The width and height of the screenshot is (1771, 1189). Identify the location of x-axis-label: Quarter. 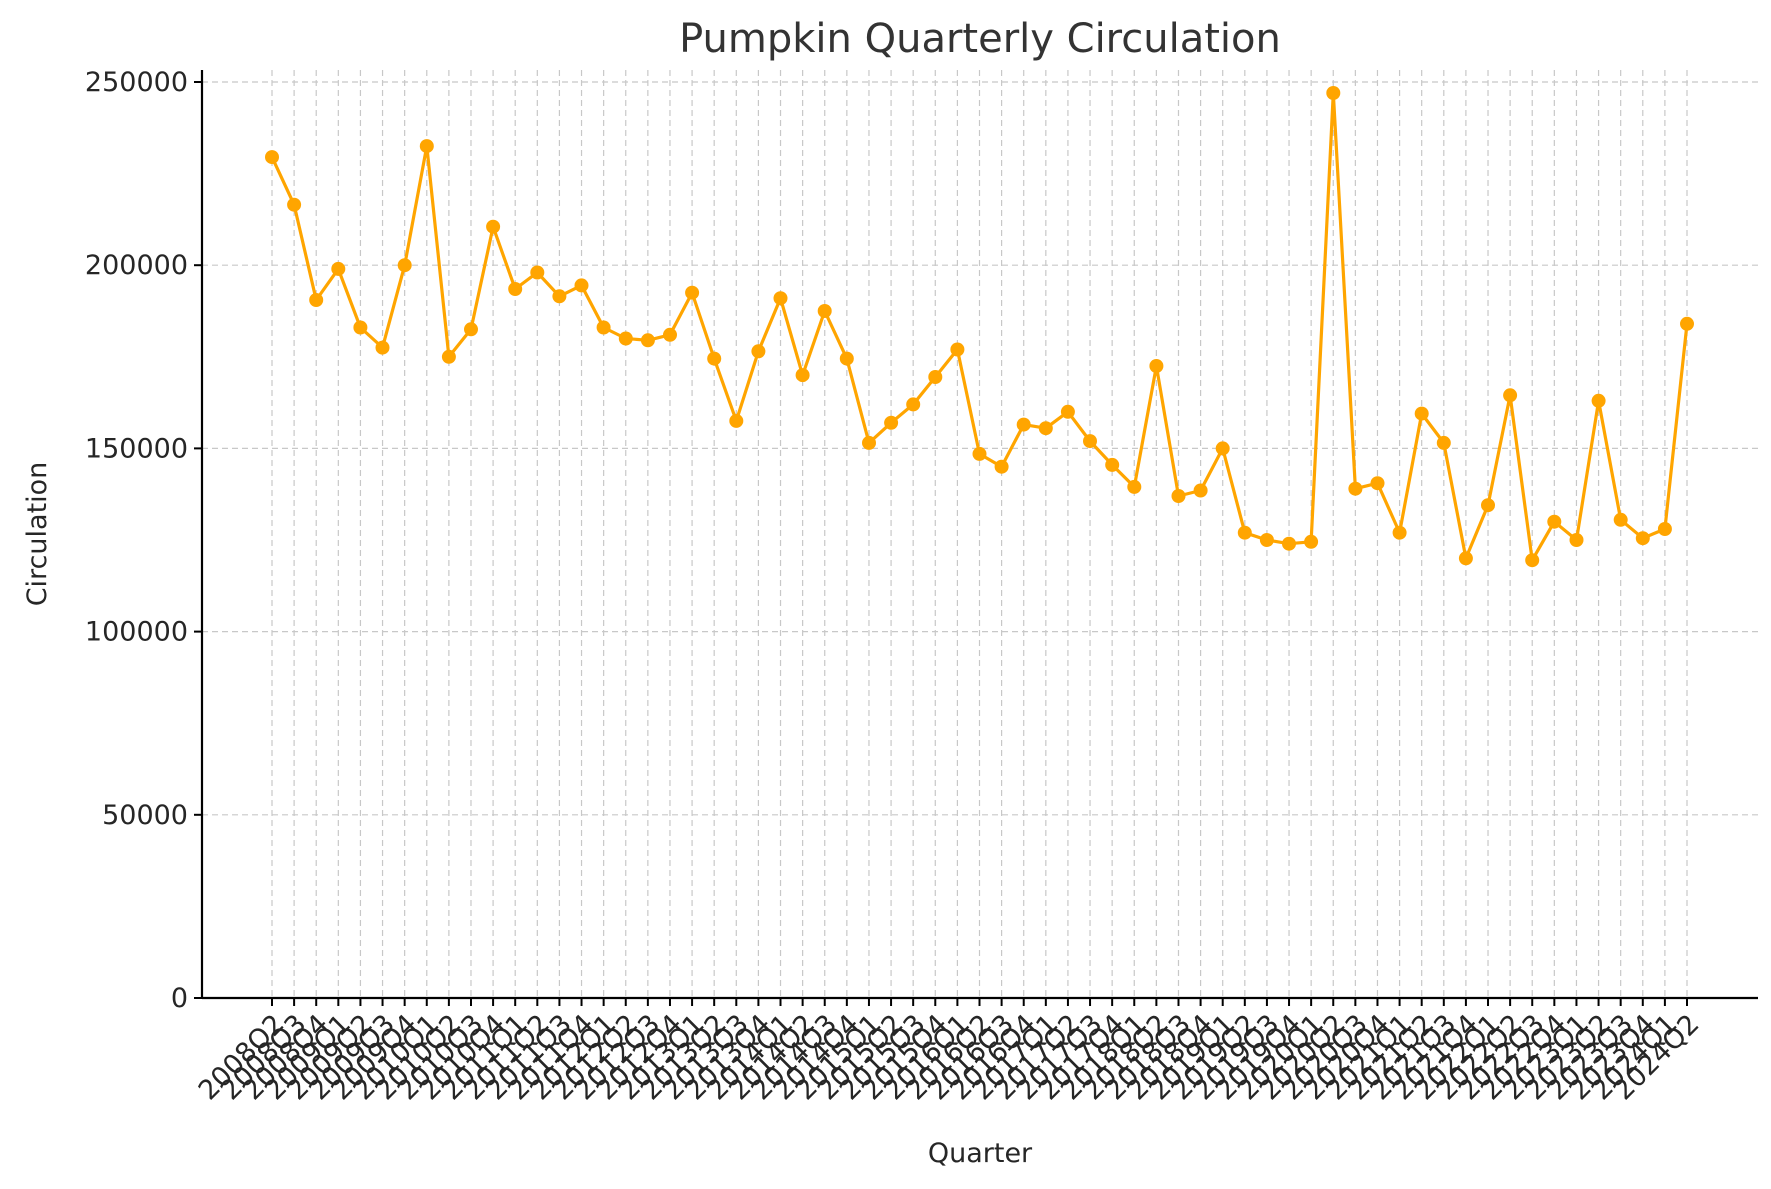
(980, 1153).